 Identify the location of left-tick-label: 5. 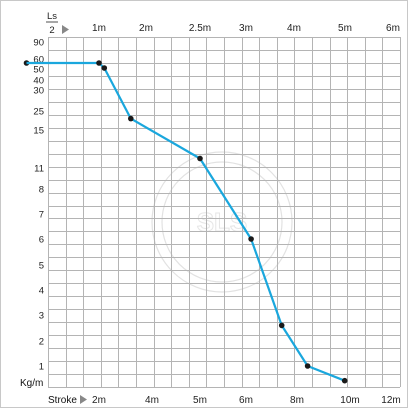
(41, 266).